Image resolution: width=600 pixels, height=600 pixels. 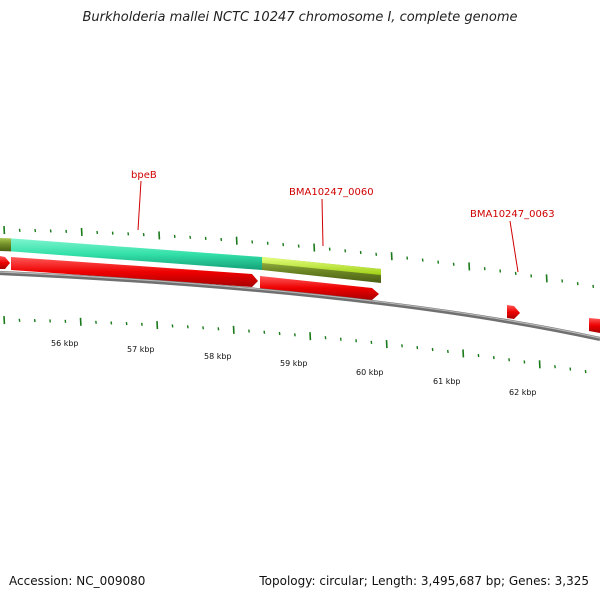 What do you see at coordinates (139, 205) in the screenshot?
I see `leader-bpeB` at bounding box center [139, 205].